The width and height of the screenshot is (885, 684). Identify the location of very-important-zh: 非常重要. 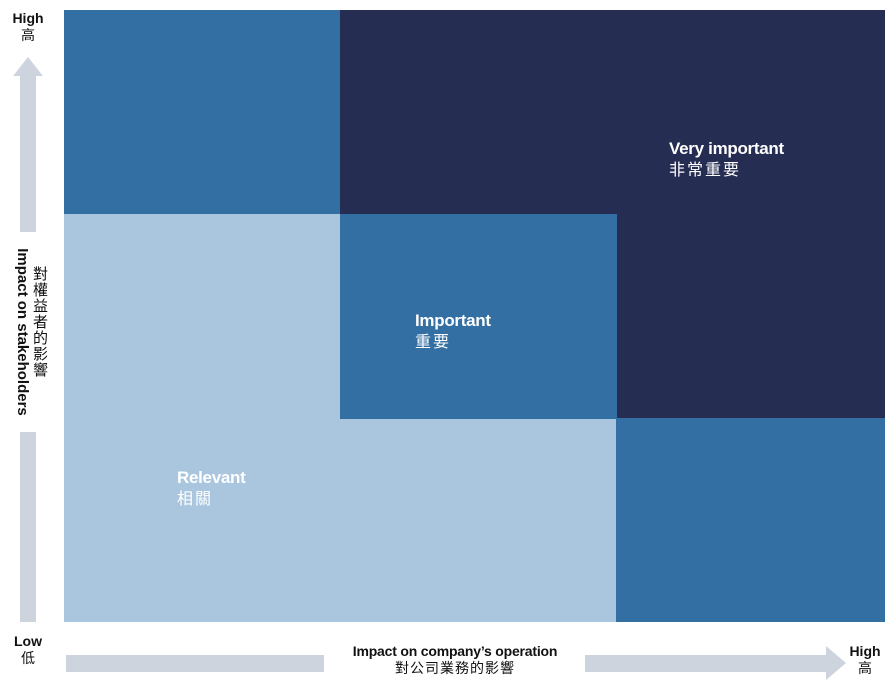
(705, 171).